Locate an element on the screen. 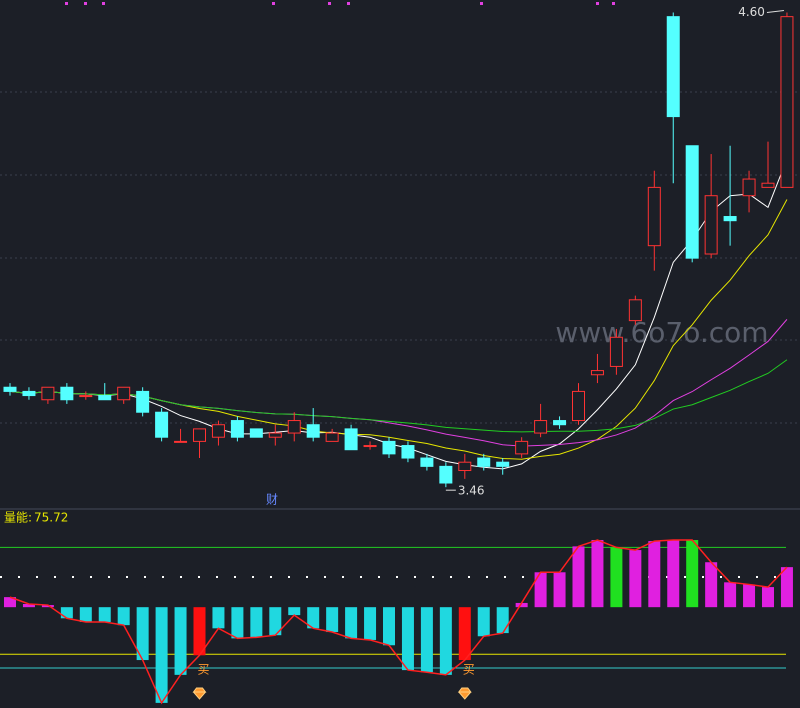  top-dots is located at coordinates (340, 3).